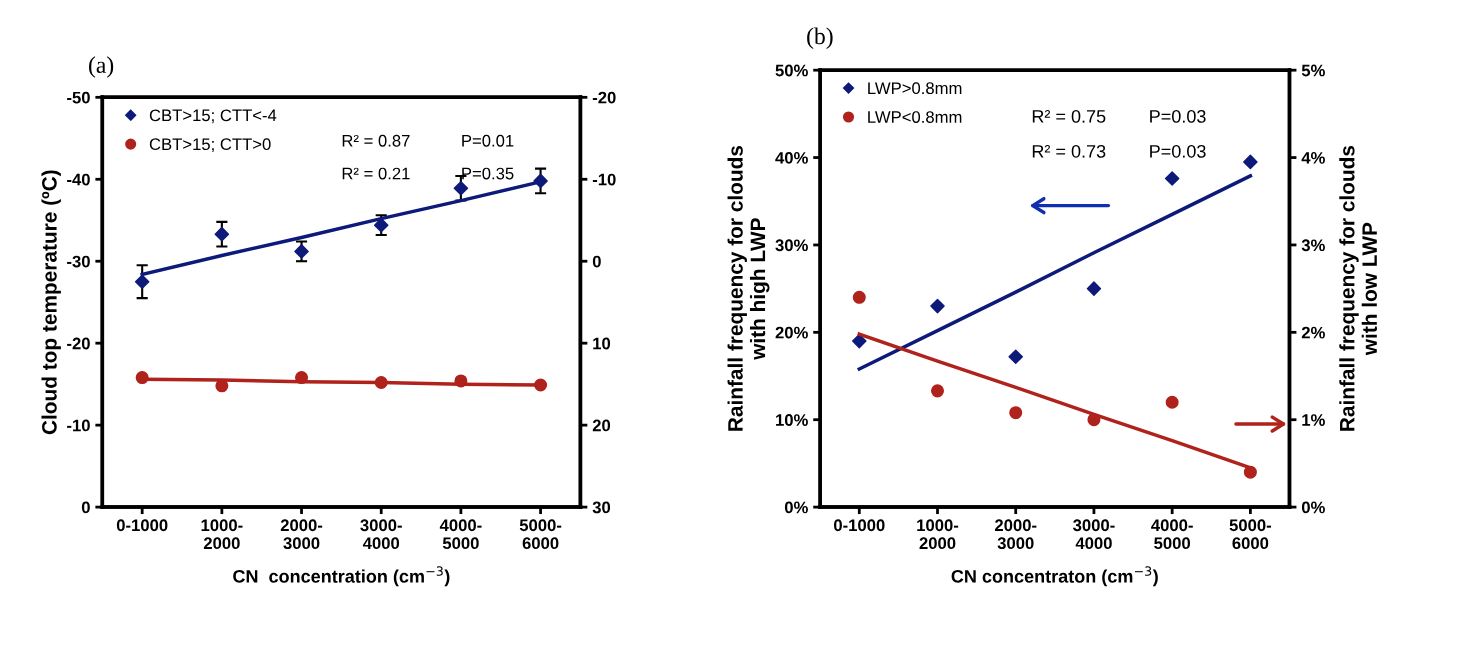 The image size is (1462, 662). I want to click on annotation: P=0.01, so click(488, 140).